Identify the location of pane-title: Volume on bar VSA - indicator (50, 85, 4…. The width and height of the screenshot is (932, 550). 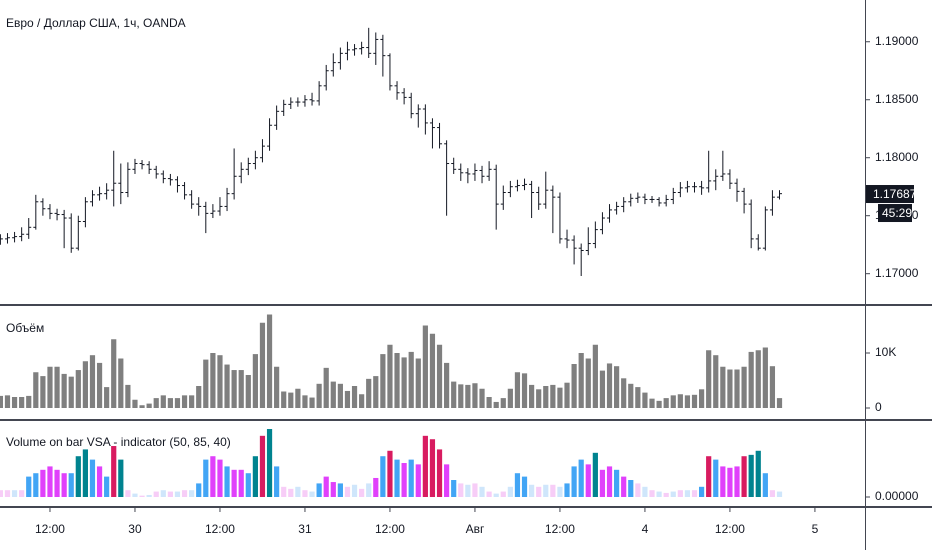
(118, 442).